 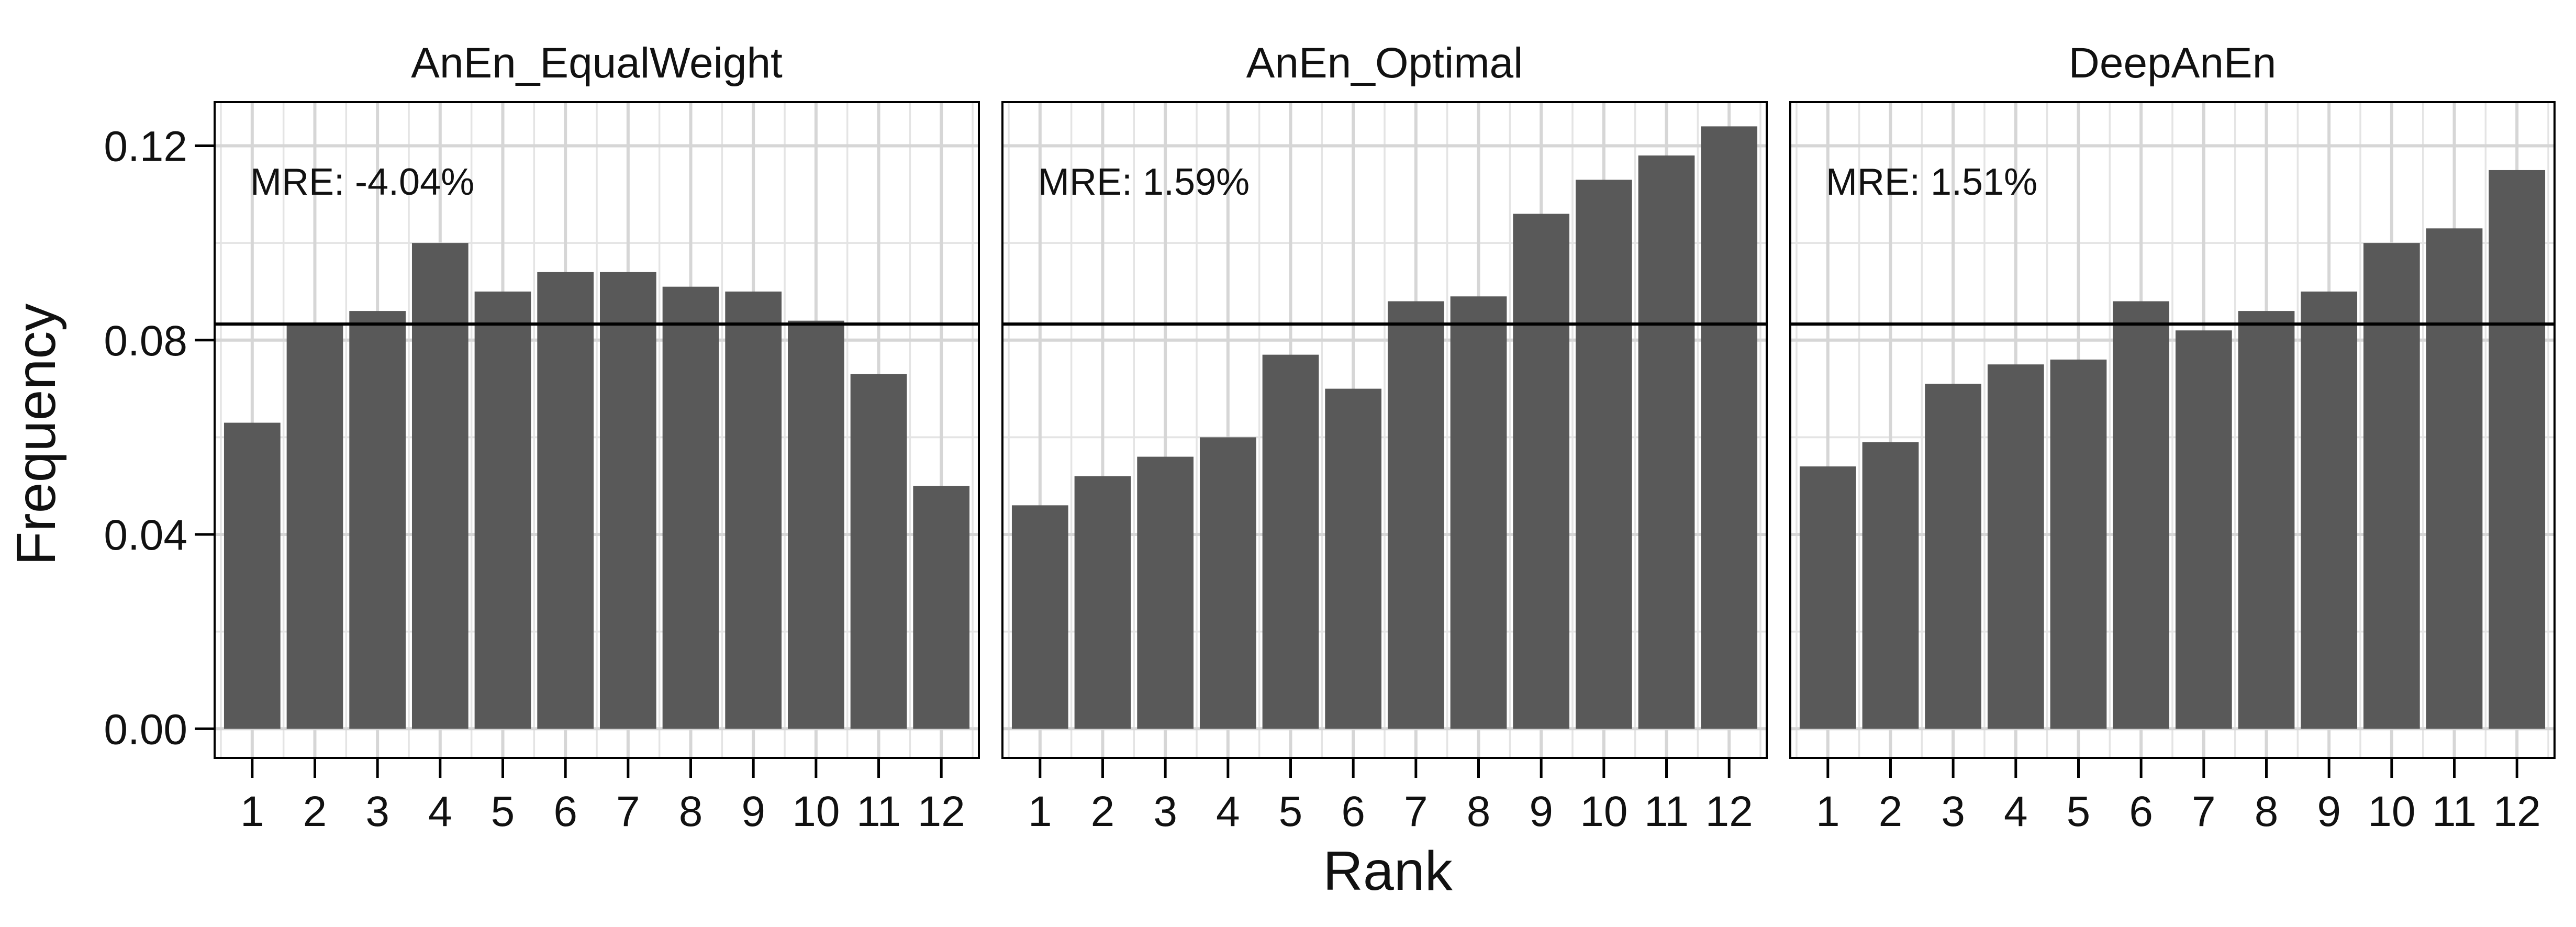 I want to click on x-axis-title: Rank, so click(x=1388, y=871).